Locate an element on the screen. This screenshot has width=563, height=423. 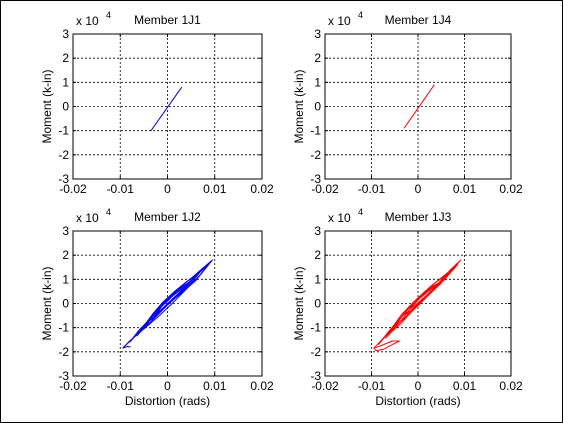
chart-title: Member 1J2 is located at coordinates (167, 217).